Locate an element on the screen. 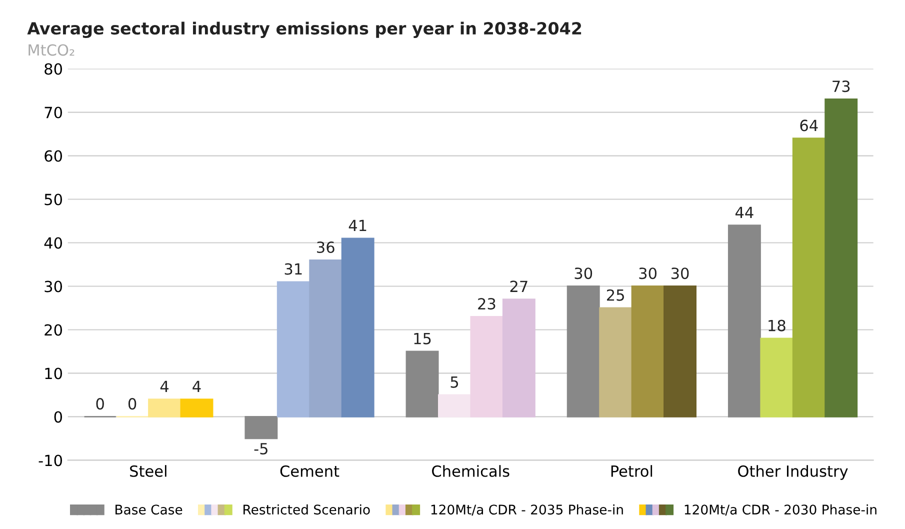 The height and width of the screenshot is (529, 905). y-tick-label: 10 is located at coordinates (53, 374).